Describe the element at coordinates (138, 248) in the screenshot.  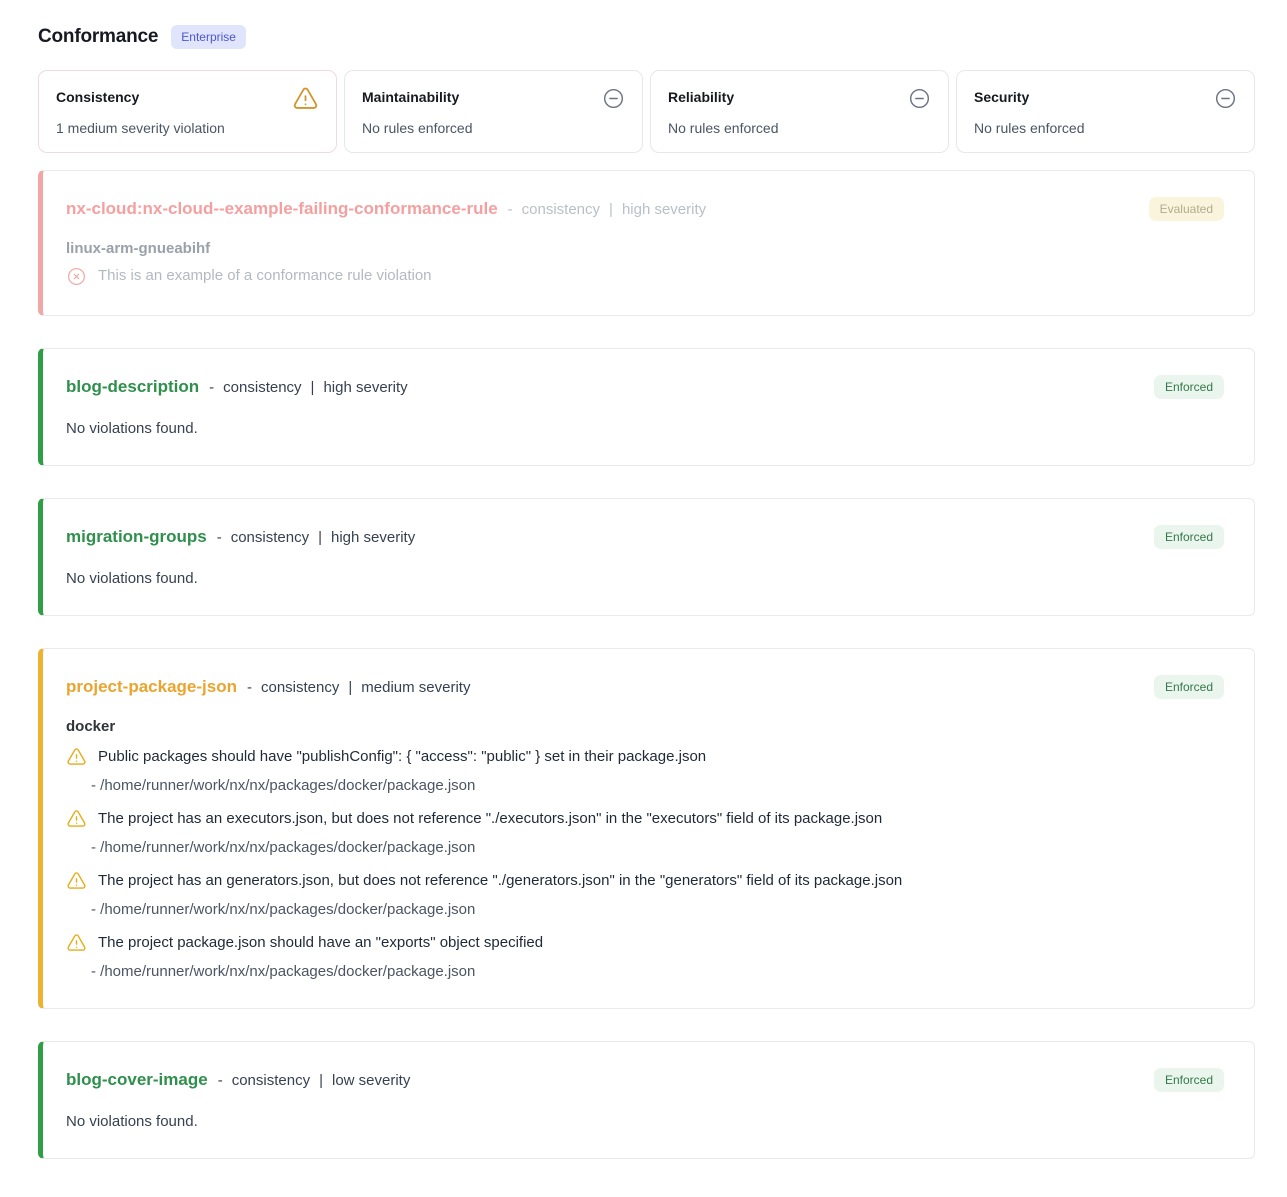
I see `project-name: linux-arm-gnueabihf` at that location.